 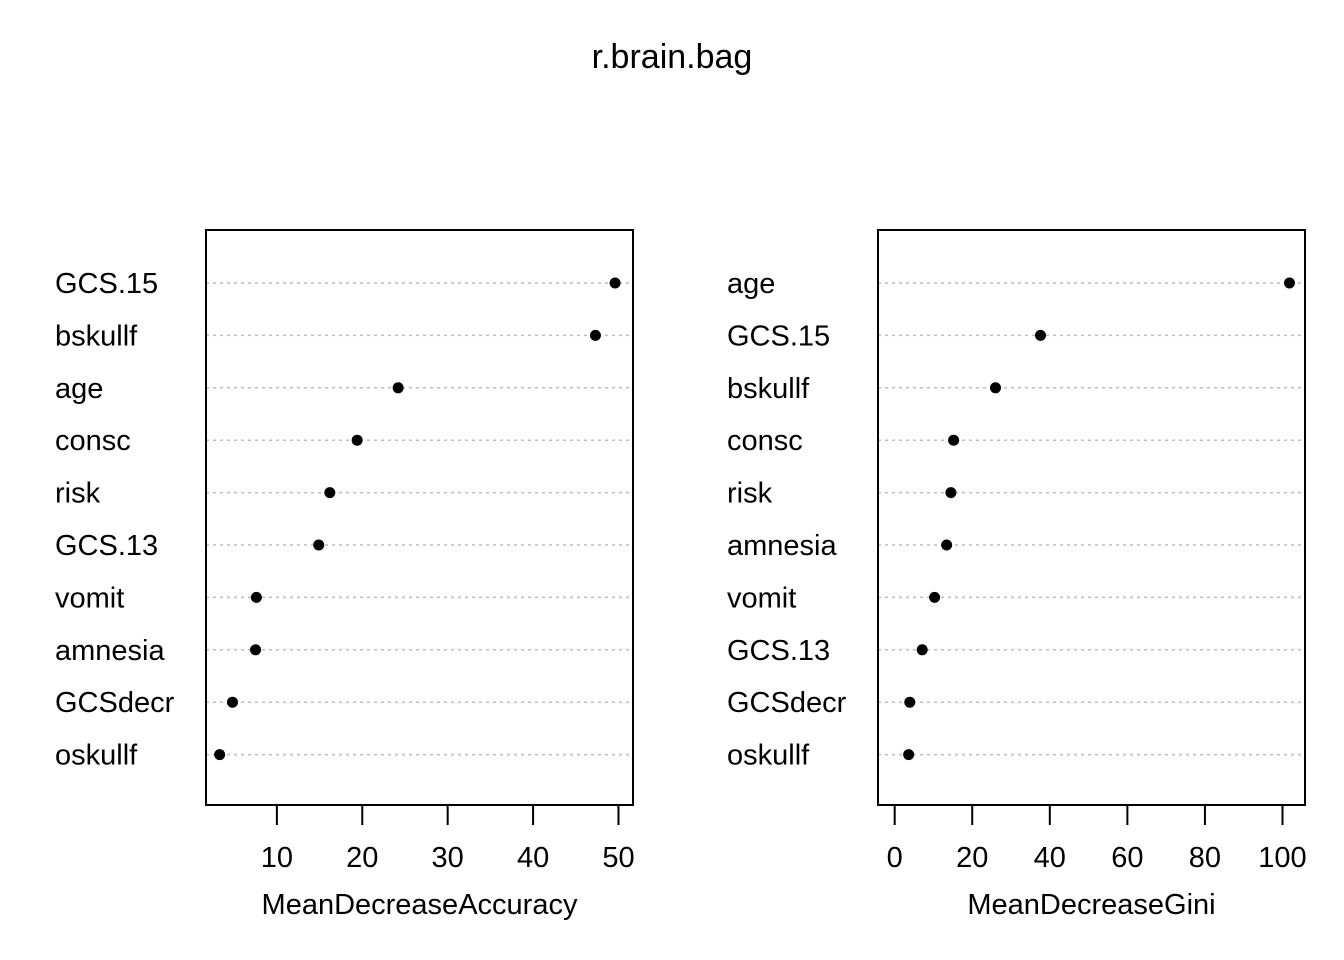 I want to click on x-tick-label: 30, so click(x=448, y=858).